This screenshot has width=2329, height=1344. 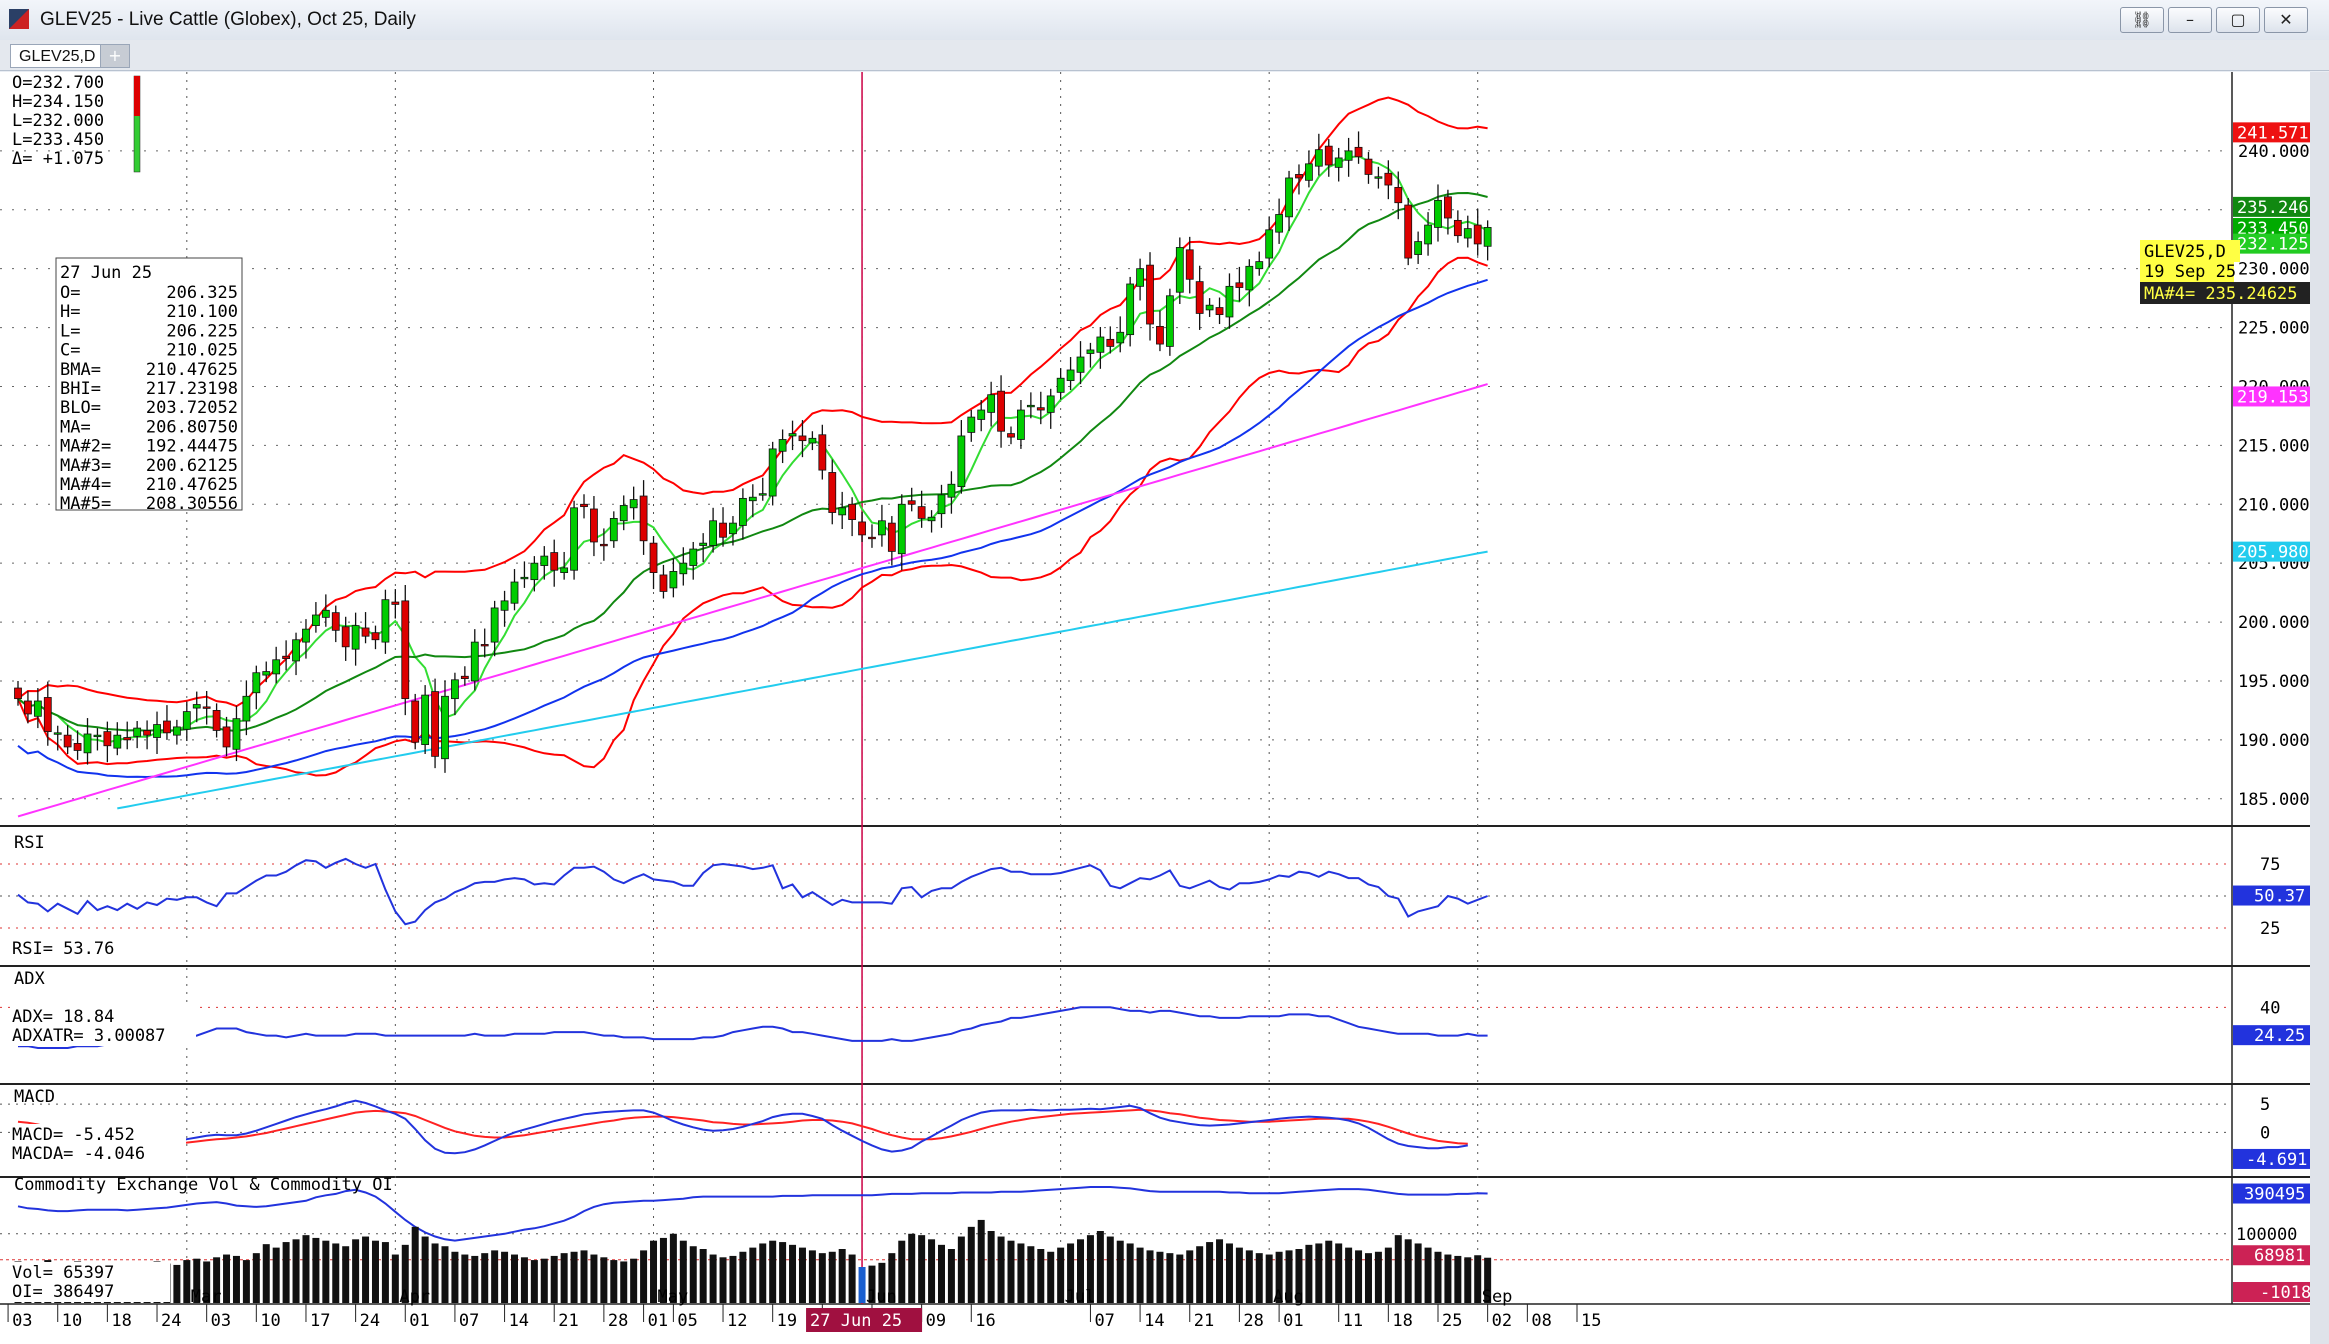 What do you see at coordinates (519, 1321) in the screenshot?
I see `date-tick-label: 14` at bounding box center [519, 1321].